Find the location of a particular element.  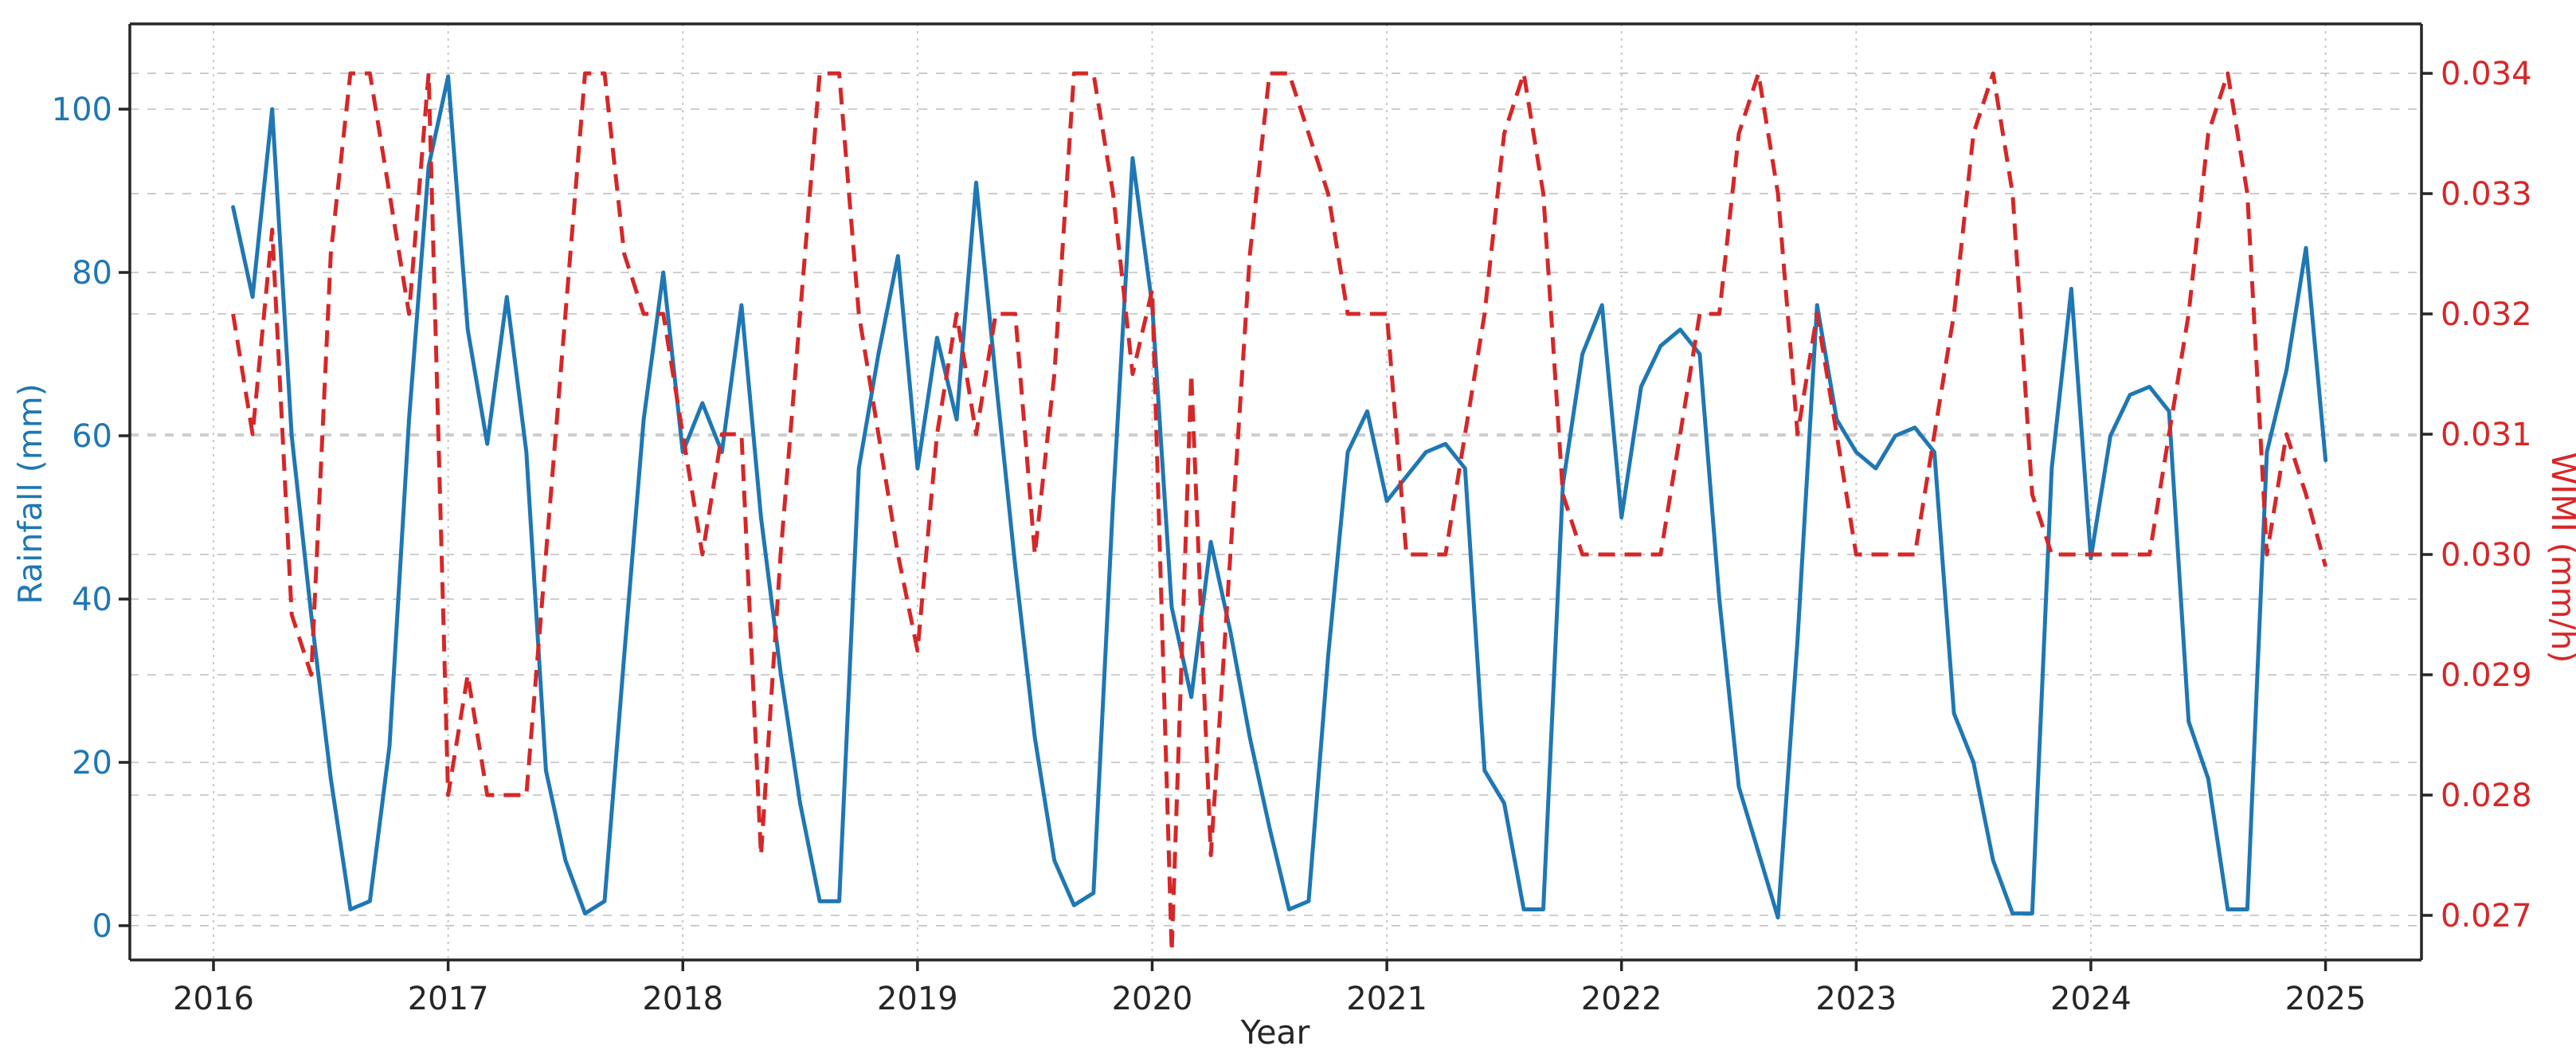

right-tick-label-0.027: 0.027 is located at coordinates (2486, 916).